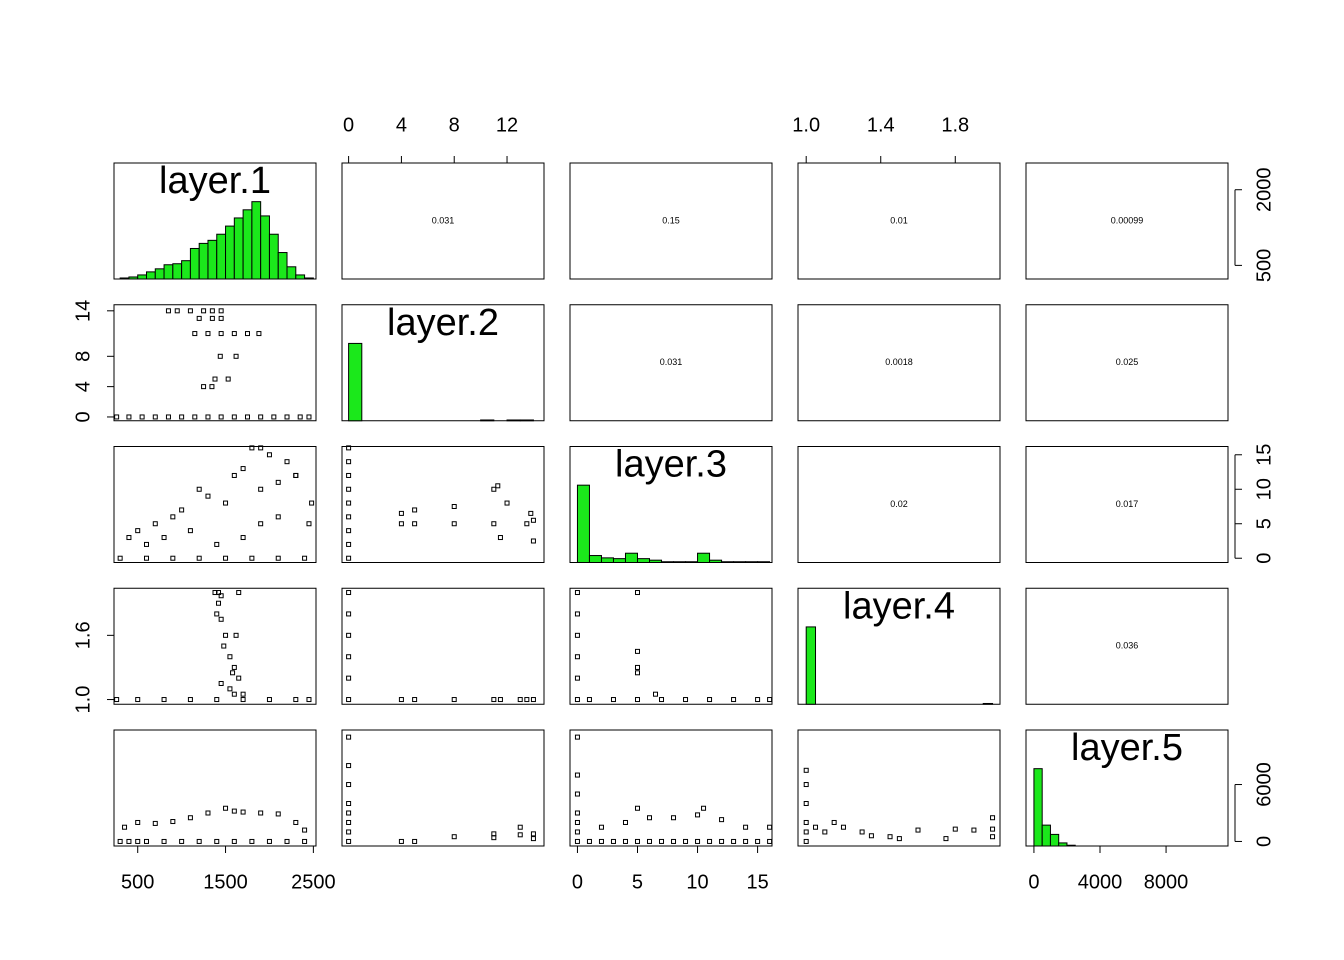 The height and width of the screenshot is (960, 1344). Describe the element at coordinates (1264, 189) in the screenshot. I see `tick-label: 2000` at that location.